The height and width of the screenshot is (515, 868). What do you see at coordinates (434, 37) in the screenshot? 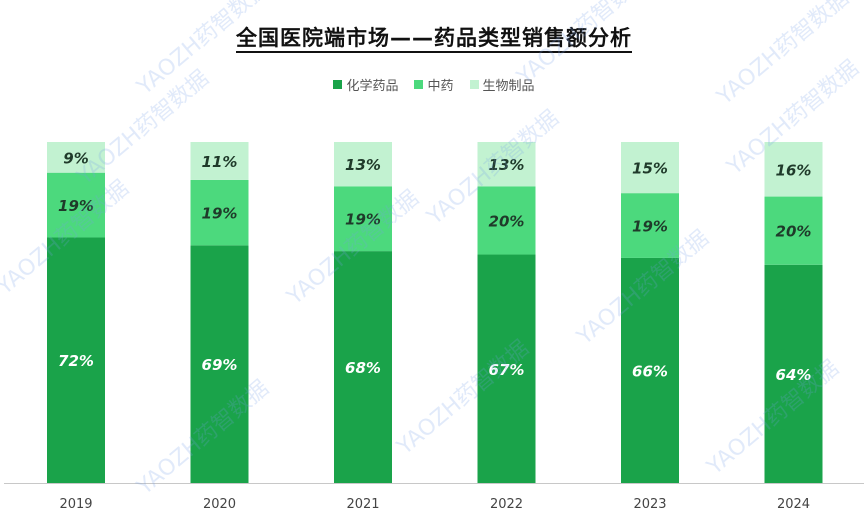
I see `chart-title: 全国医院端市场——药品类型销售额分析` at bounding box center [434, 37].